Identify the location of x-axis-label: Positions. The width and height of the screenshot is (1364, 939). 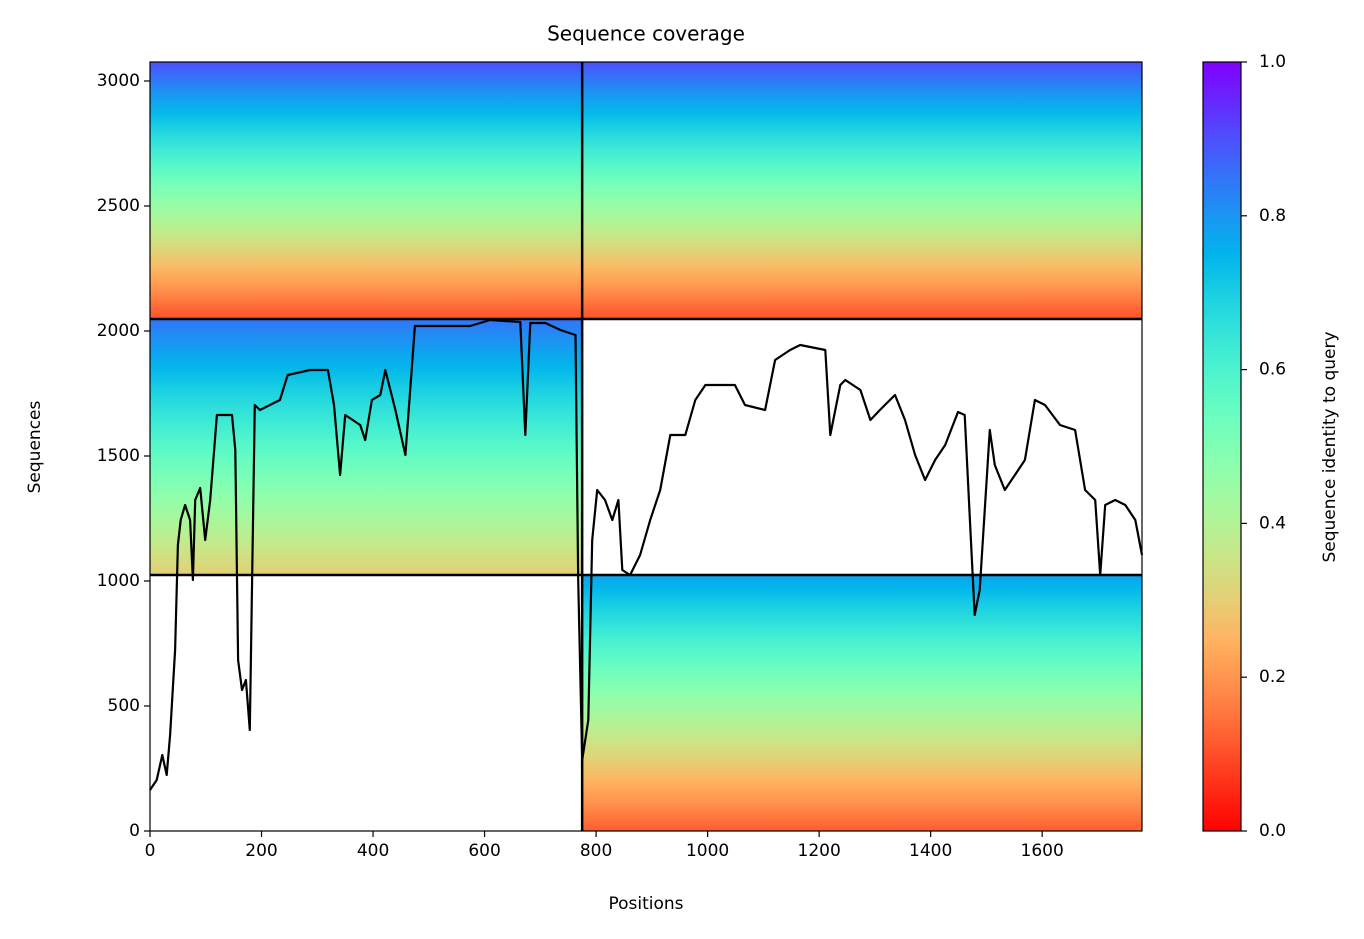
(645, 904).